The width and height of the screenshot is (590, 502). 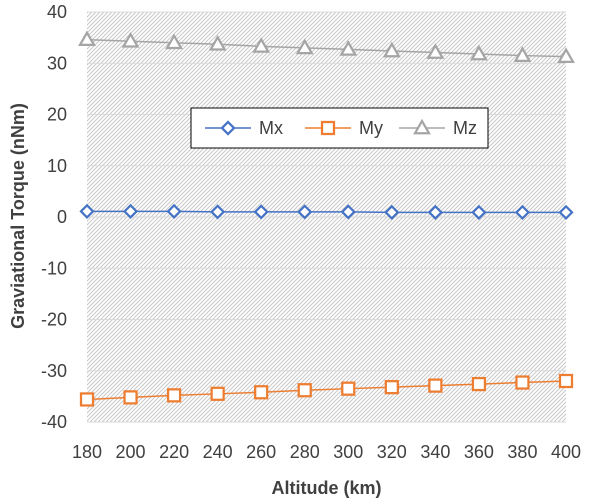 I want to click on legend-marker-diamond, so click(x=228, y=128).